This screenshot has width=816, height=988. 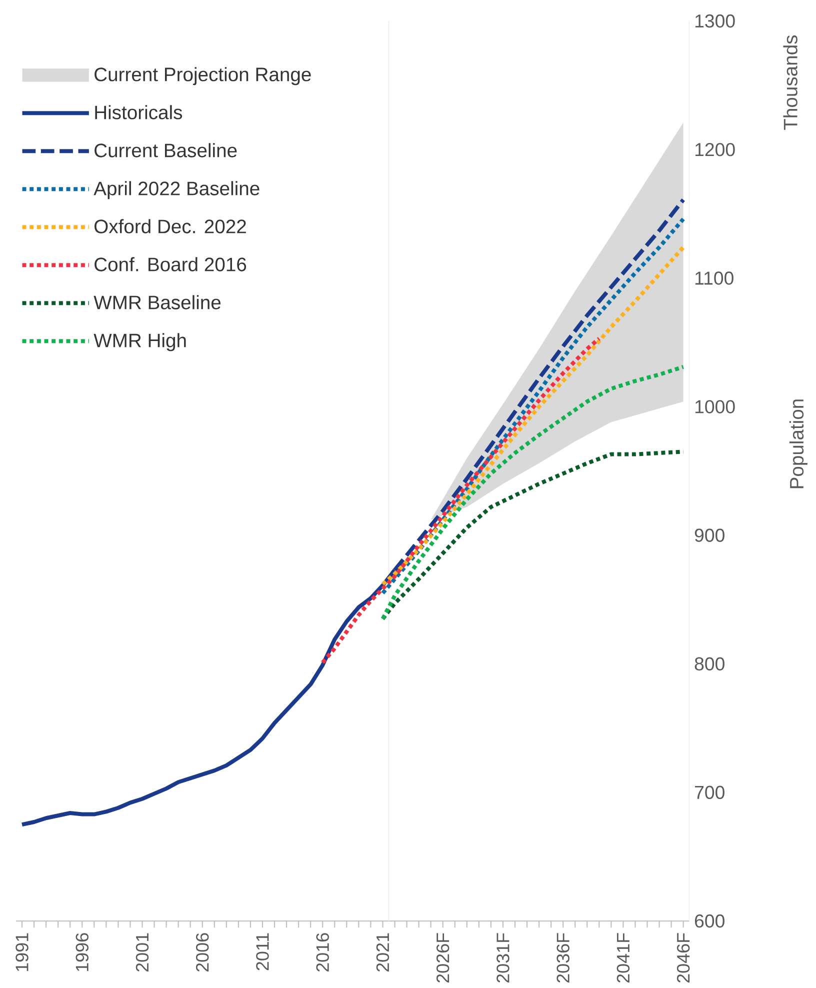 What do you see at coordinates (22, 952) in the screenshot?
I see `x-tick-label: 1991` at bounding box center [22, 952].